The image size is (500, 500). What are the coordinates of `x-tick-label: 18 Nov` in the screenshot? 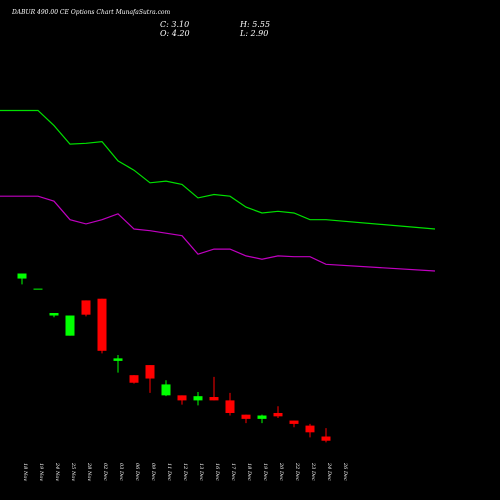 It's located at (25, 472).